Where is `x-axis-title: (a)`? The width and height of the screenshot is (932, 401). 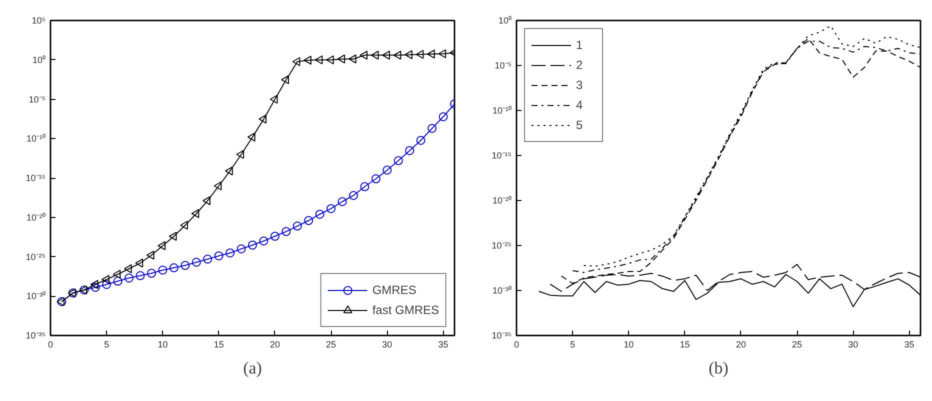
x-axis-title: (a) is located at coordinates (252, 368).